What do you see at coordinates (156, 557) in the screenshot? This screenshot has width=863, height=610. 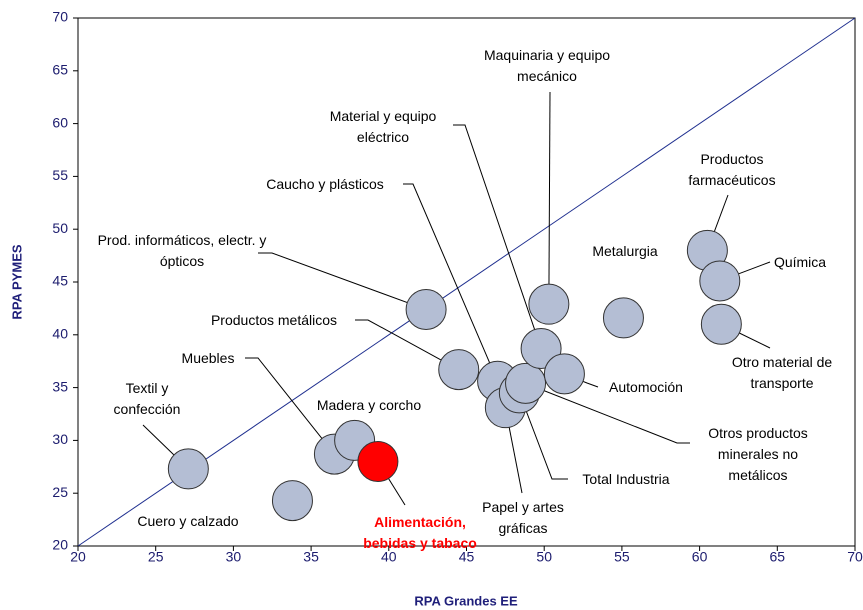 I see `x-tick-label: 25` at bounding box center [156, 557].